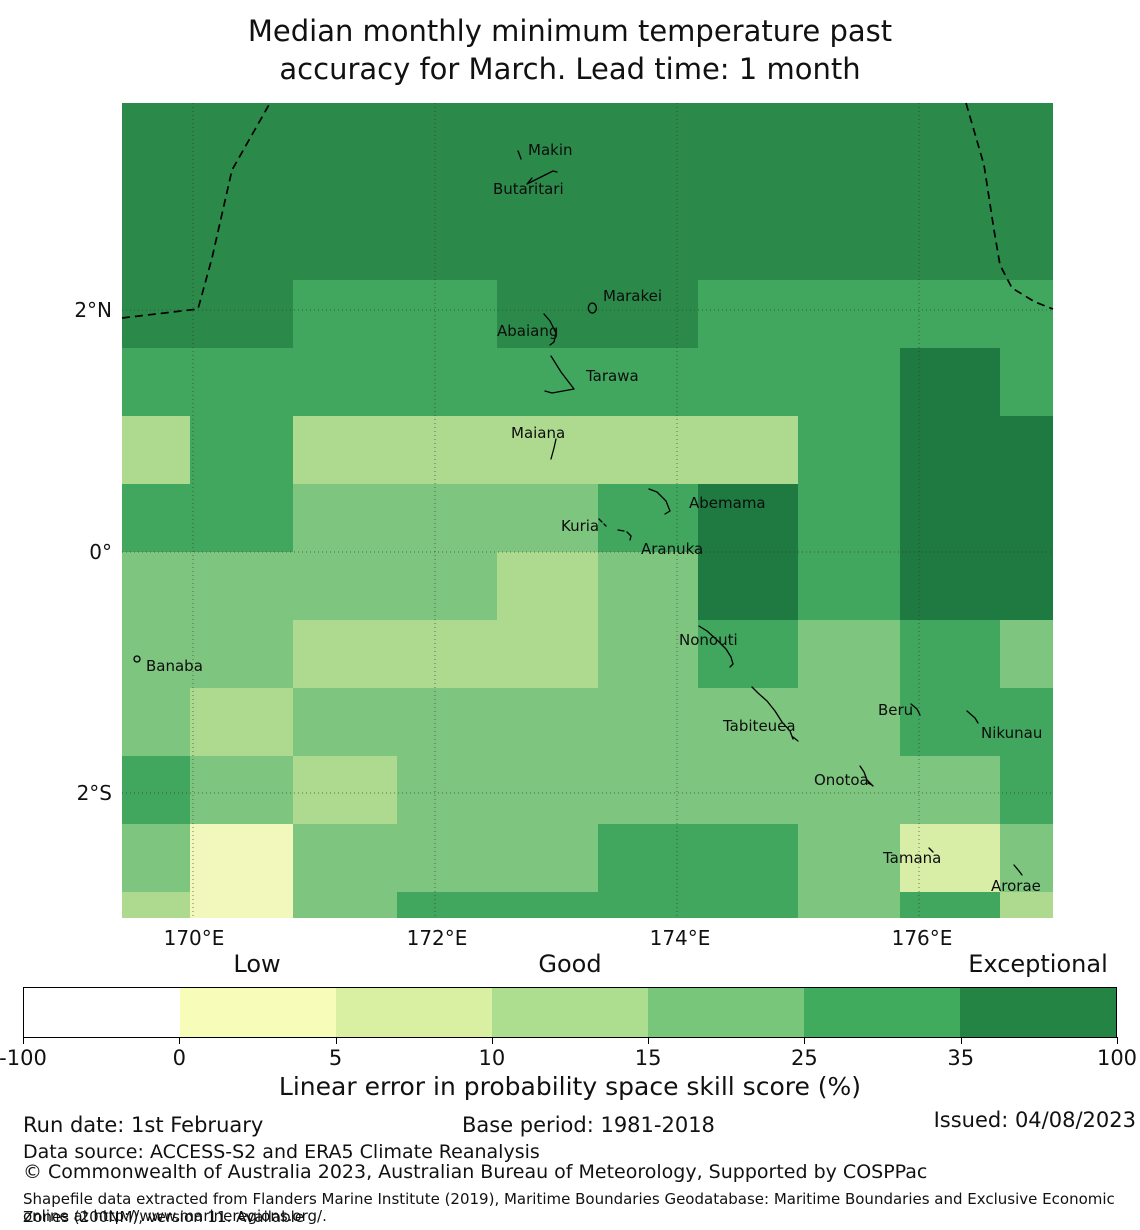 This screenshot has width=1140, height=1230. I want to click on legend-colorbar, so click(570, 1012).